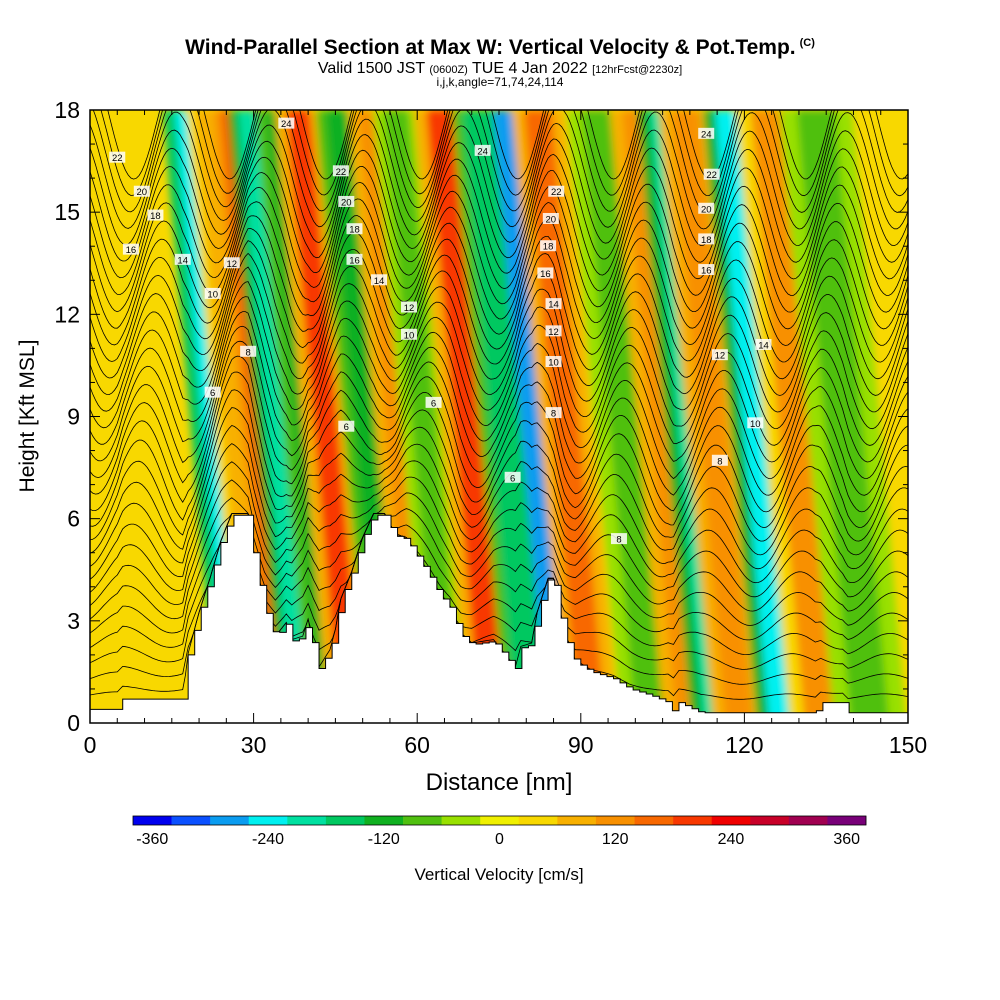  Describe the element at coordinates (499, 782) in the screenshot. I see `x-axis-label: Distance [nm]` at that location.